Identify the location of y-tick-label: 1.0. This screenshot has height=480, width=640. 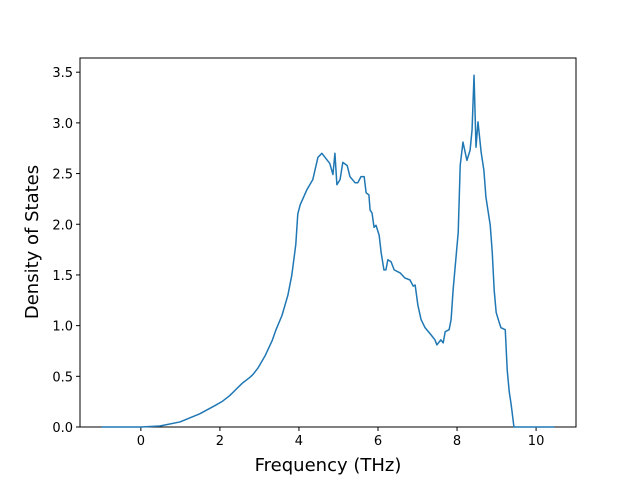
(62, 327).